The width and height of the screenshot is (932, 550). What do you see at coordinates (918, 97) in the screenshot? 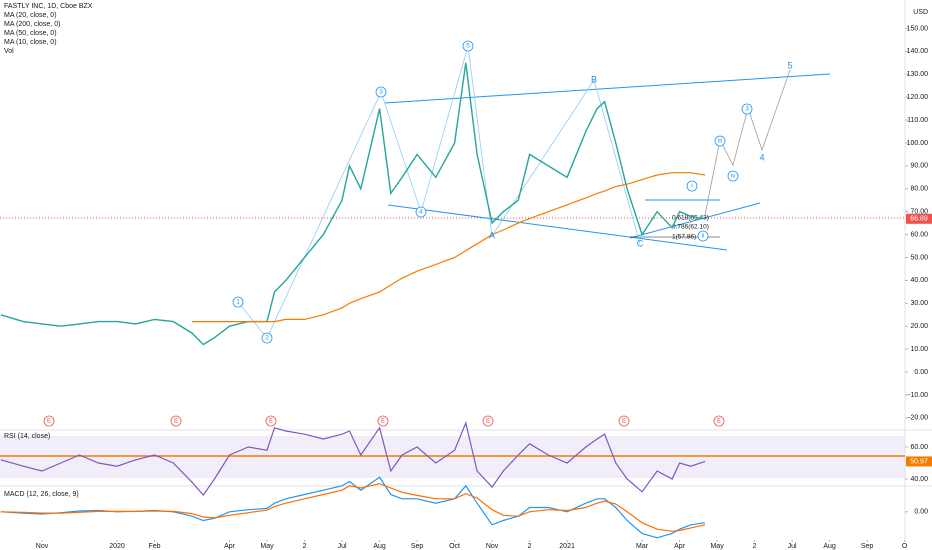
I see `y-tick-label: 120.00` at bounding box center [918, 97].